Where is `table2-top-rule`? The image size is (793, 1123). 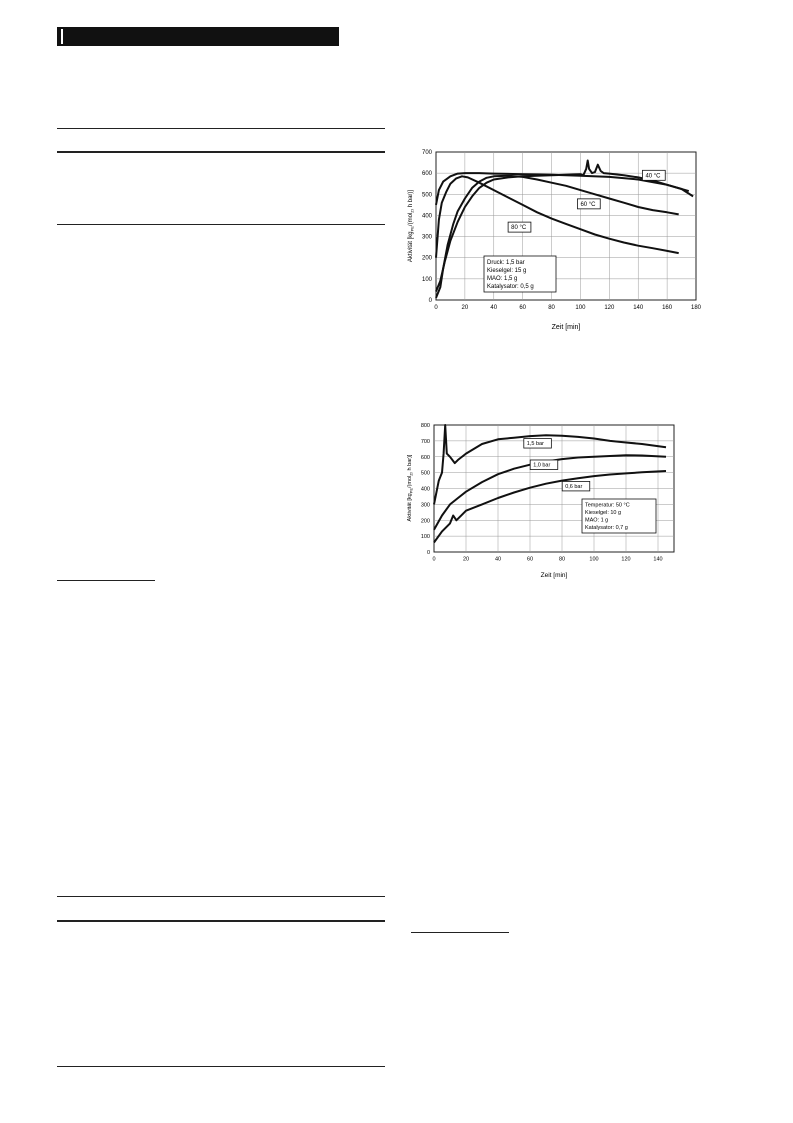 table2-top-rule is located at coordinates (221, 896).